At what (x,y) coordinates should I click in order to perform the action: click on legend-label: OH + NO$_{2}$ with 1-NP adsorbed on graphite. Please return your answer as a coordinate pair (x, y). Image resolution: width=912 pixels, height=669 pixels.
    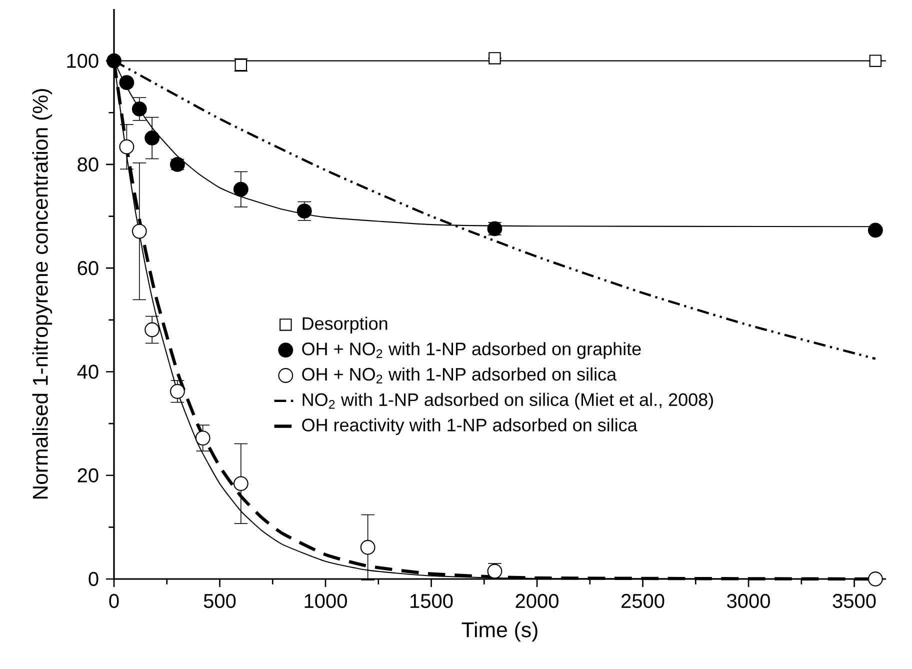
    Looking at the image, I should click on (471, 350).